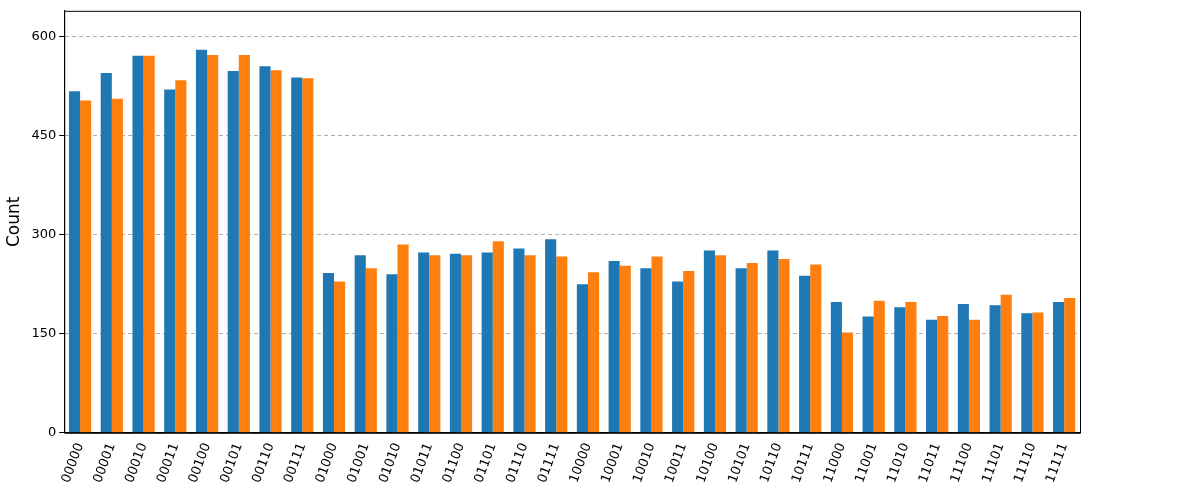 The height and width of the screenshot is (490, 1190). I want to click on x-tick-label: 01000, so click(326, 462).